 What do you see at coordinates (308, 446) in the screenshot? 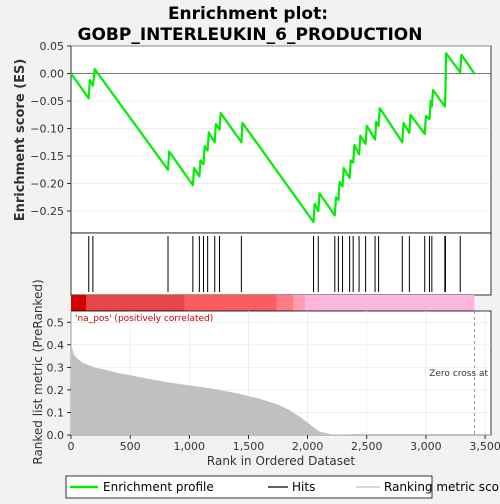
I see `metric-xtick-label: 2,000` at bounding box center [308, 446].